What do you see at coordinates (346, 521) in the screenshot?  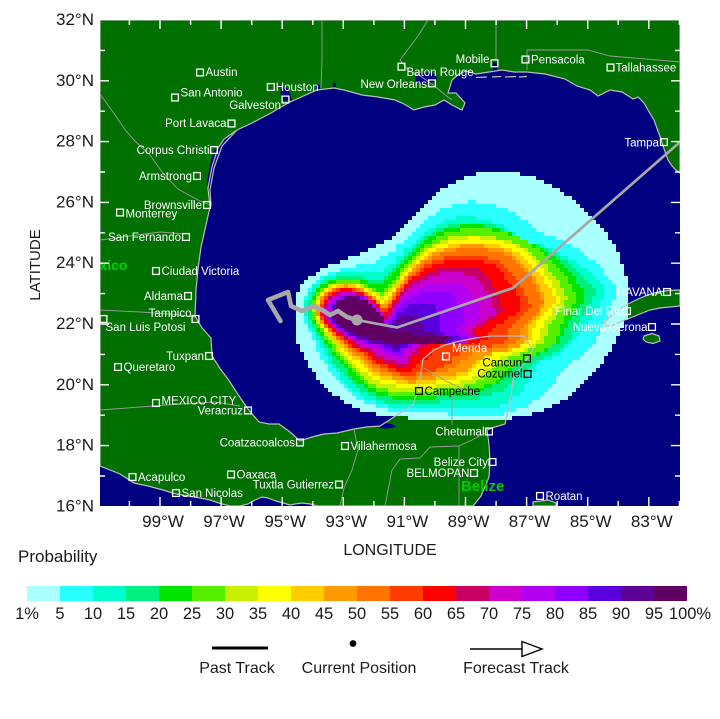 I see `svg-text: 93°W` at bounding box center [346, 521].